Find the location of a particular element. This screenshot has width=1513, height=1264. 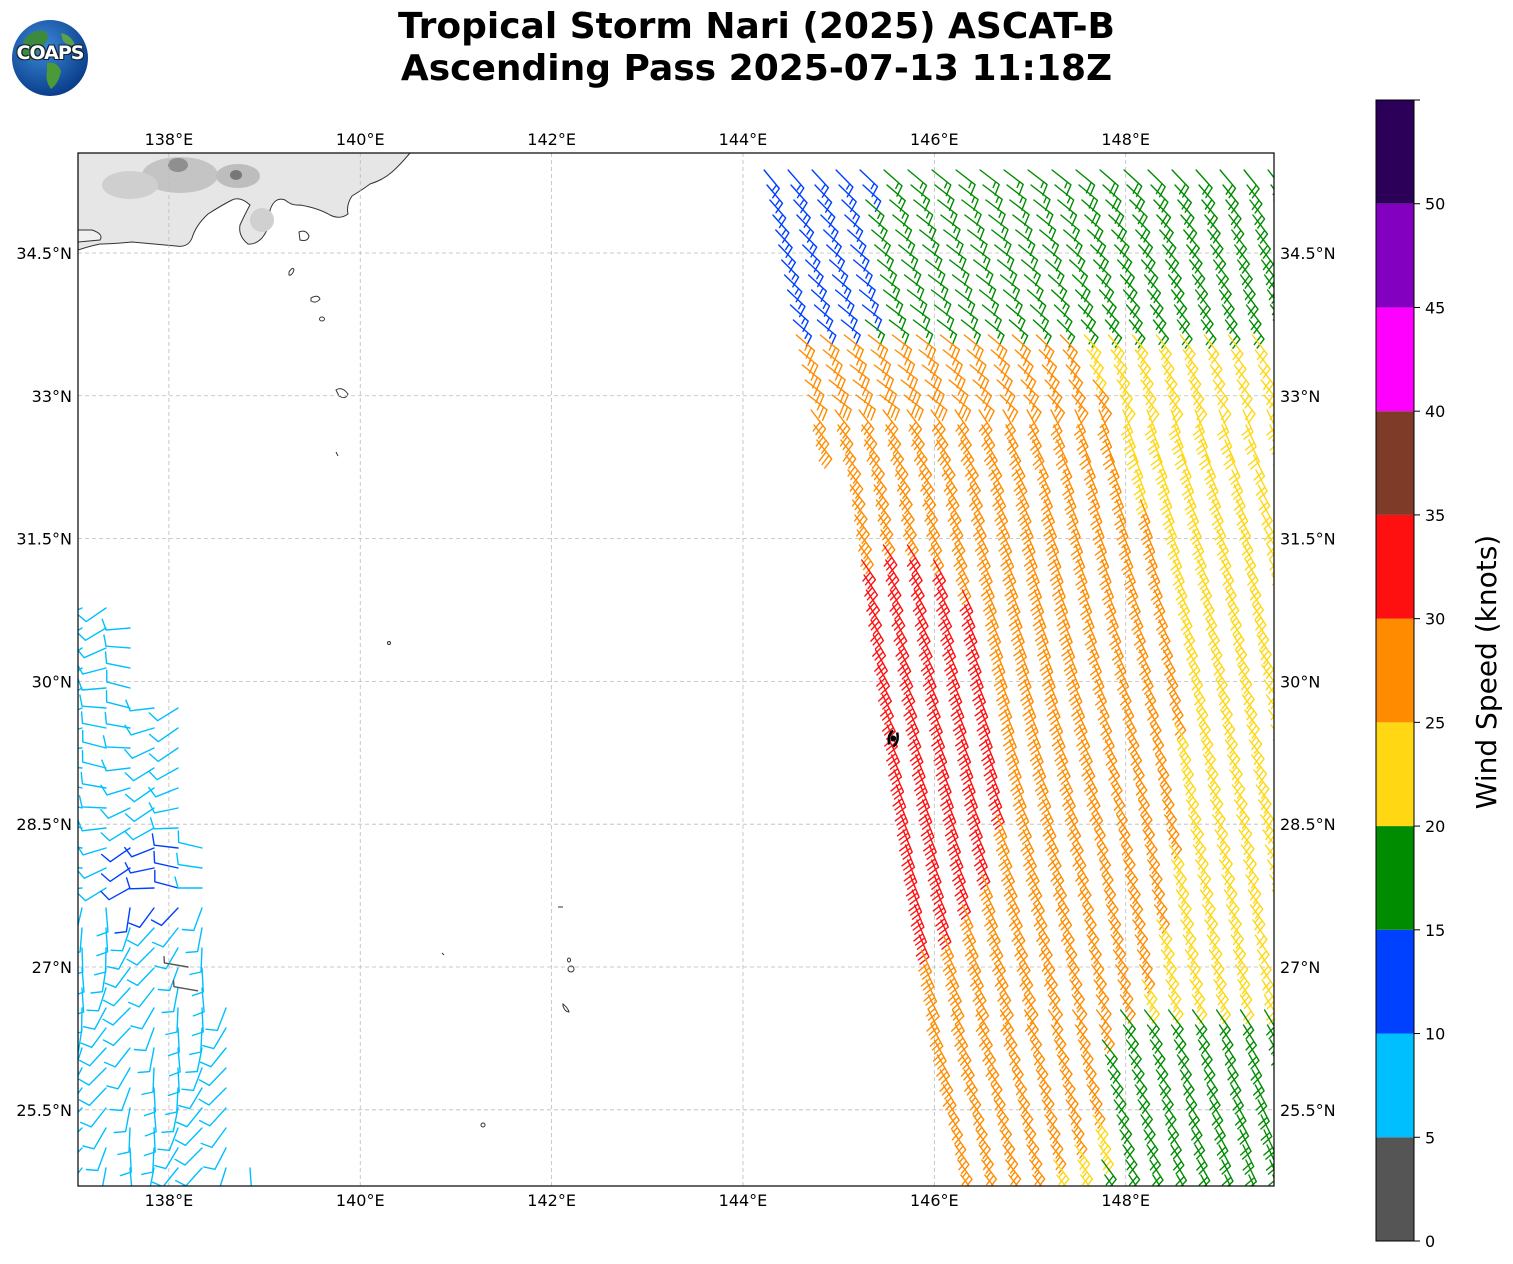

storm-symbol-center is located at coordinates (893, 738).